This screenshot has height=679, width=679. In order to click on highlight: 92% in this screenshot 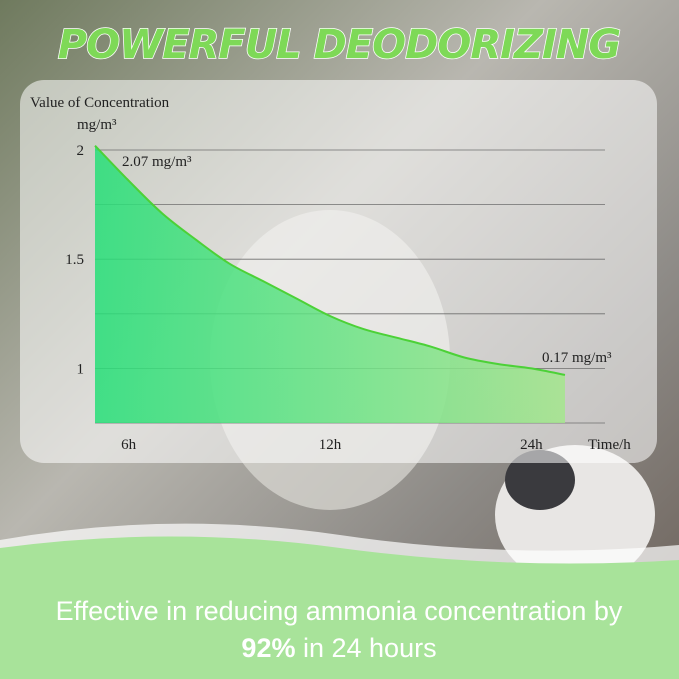, I will do `click(268, 648)`.